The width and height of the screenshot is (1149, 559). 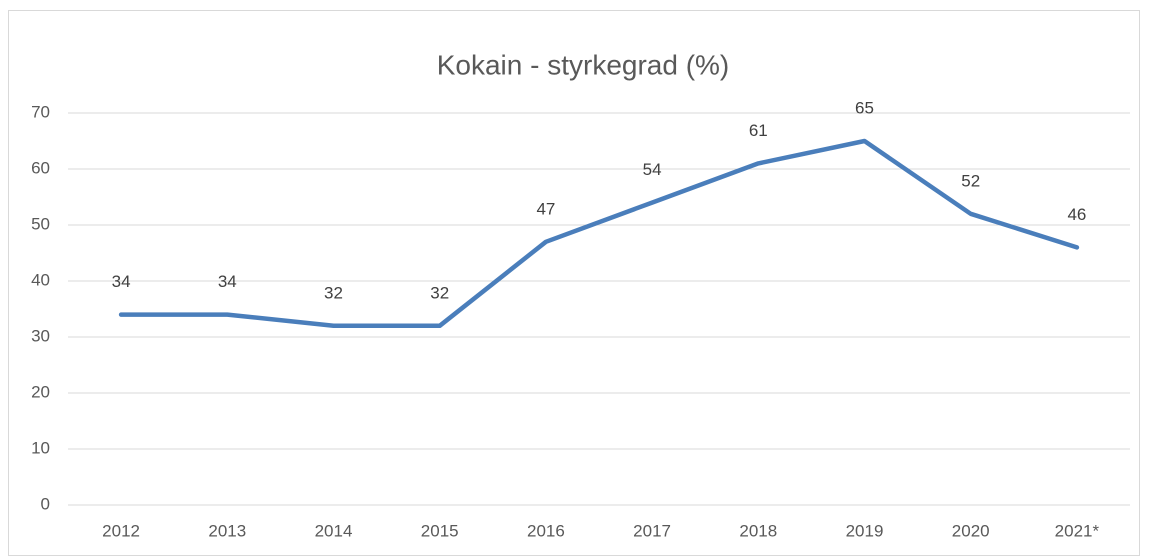 I want to click on data-label: 54, so click(x=652, y=169).